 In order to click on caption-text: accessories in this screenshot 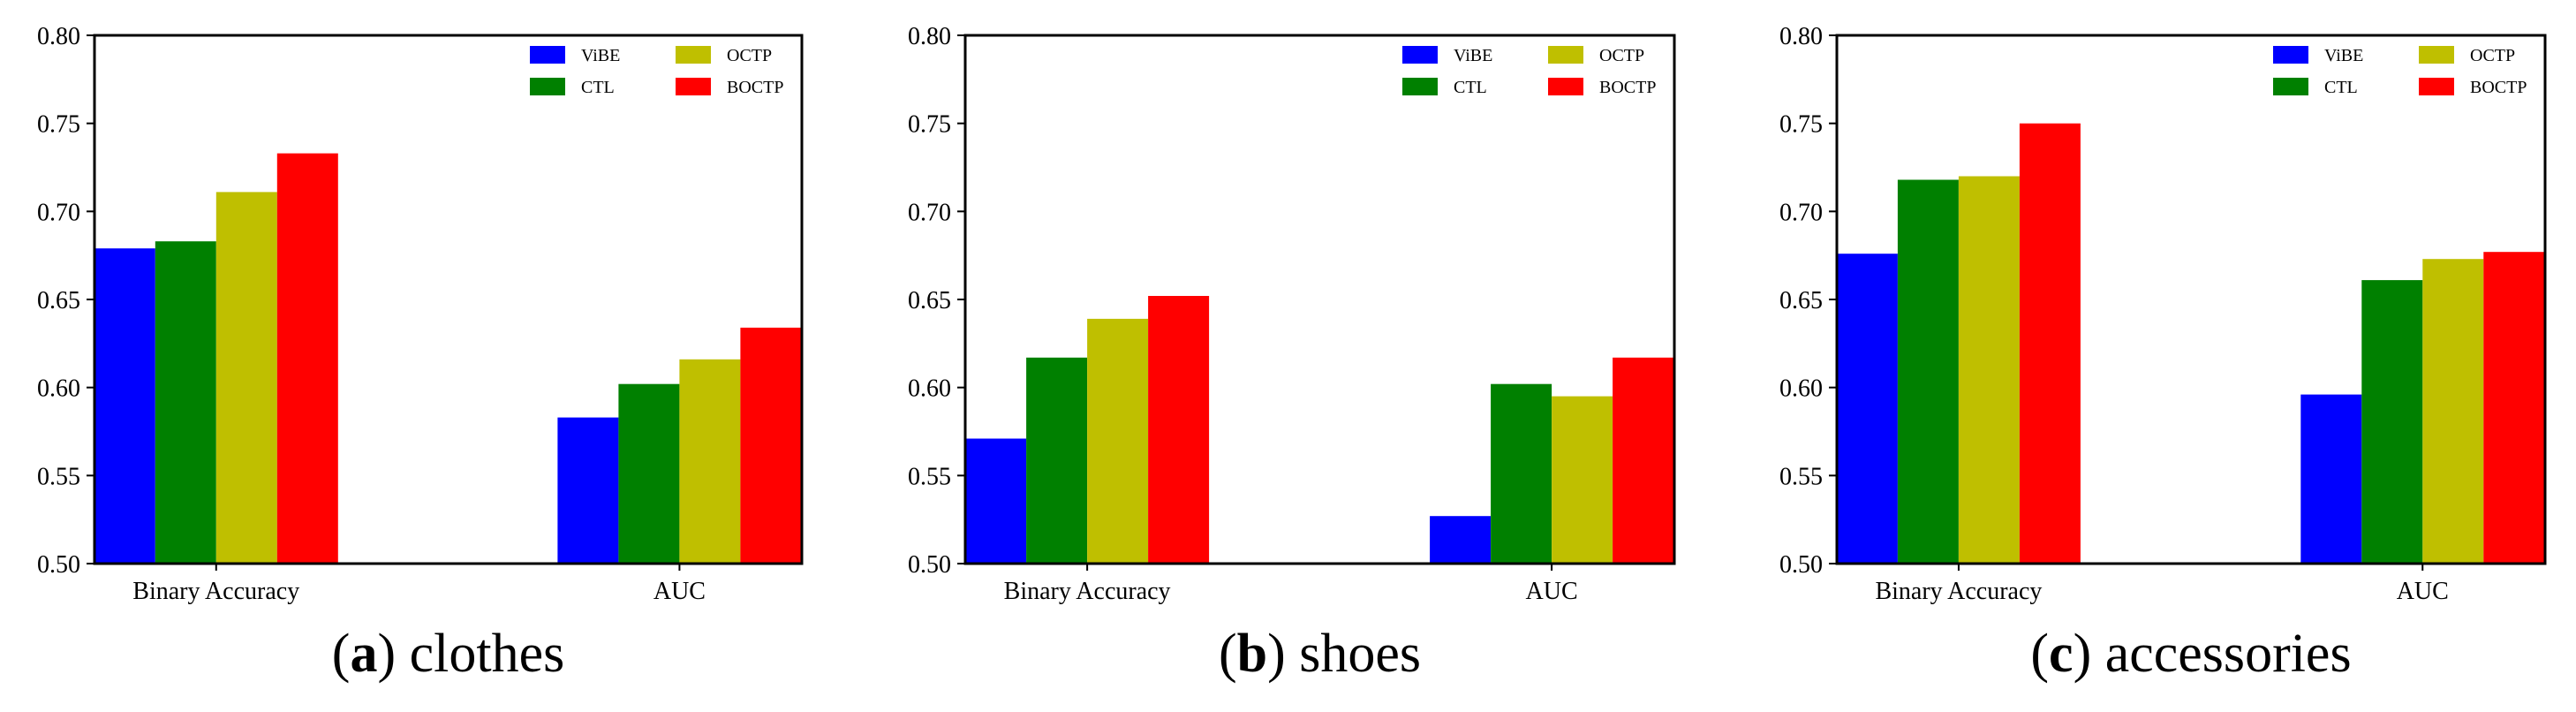, I will do `click(2228, 654)`.